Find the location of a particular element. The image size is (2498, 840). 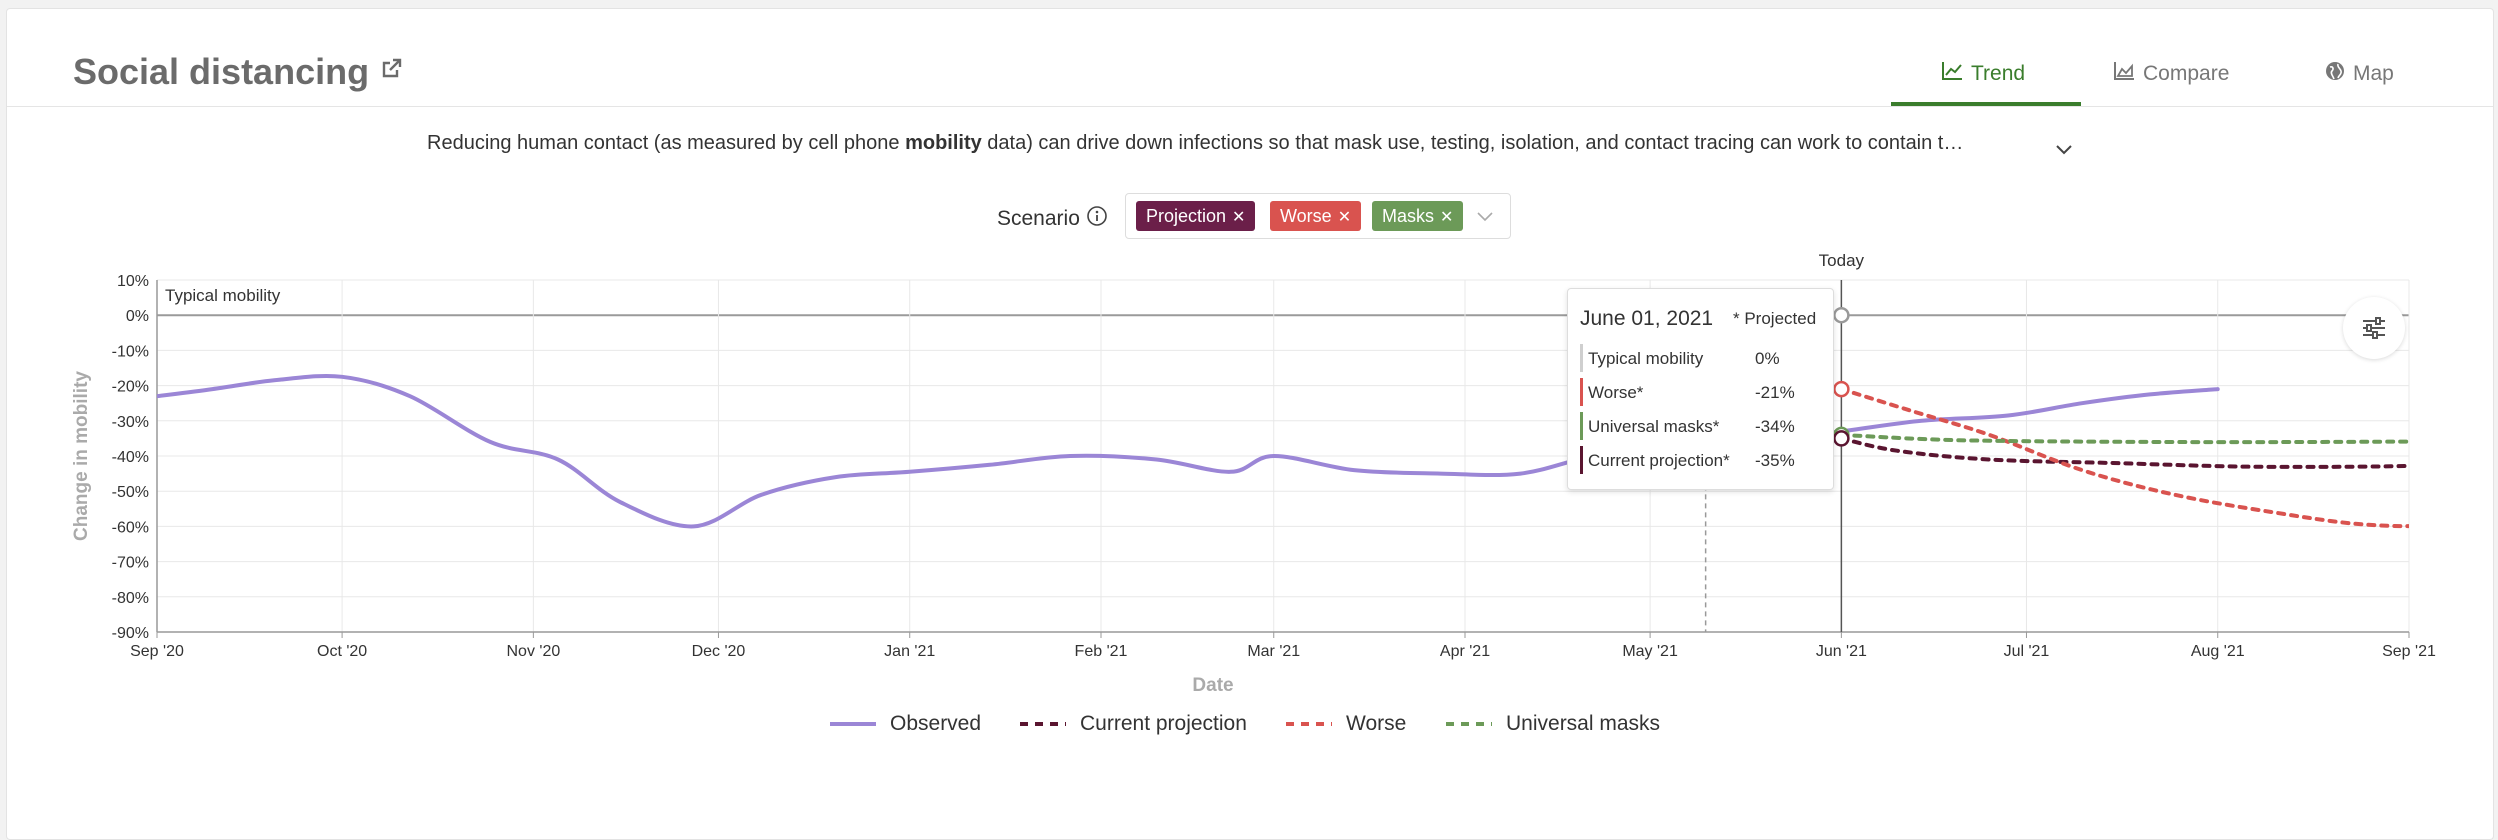

tab-compare: Compare is located at coordinates (2171, 74).